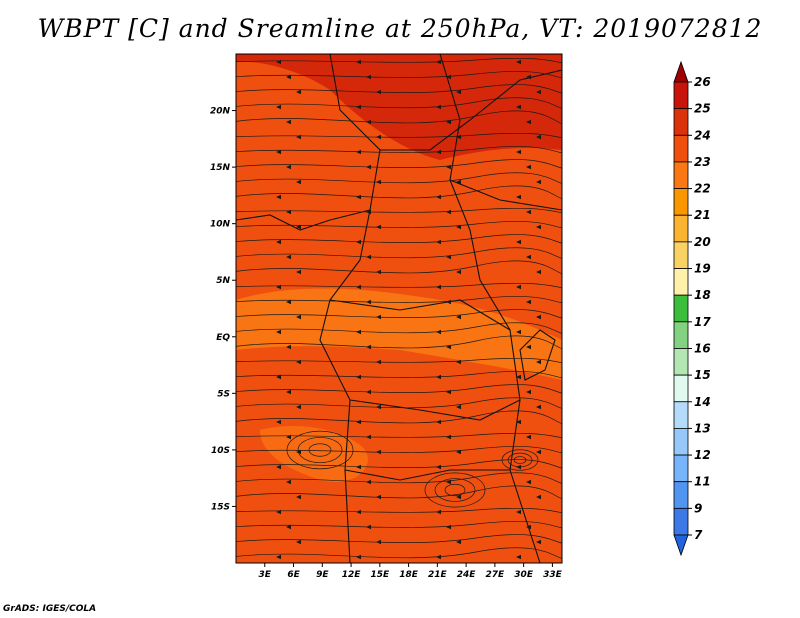 Image resolution: width=800 pixels, height=618 pixels. I want to click on colorbar-label: 25, so click(702, 109).